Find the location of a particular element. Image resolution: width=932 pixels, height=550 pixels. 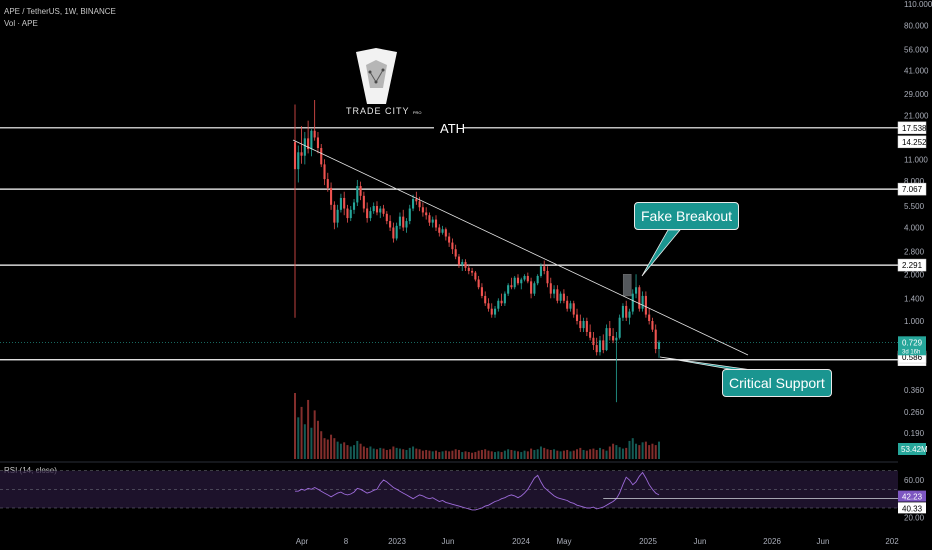

critical-support-callout: Critical Support is located at coordinates (777, 383).